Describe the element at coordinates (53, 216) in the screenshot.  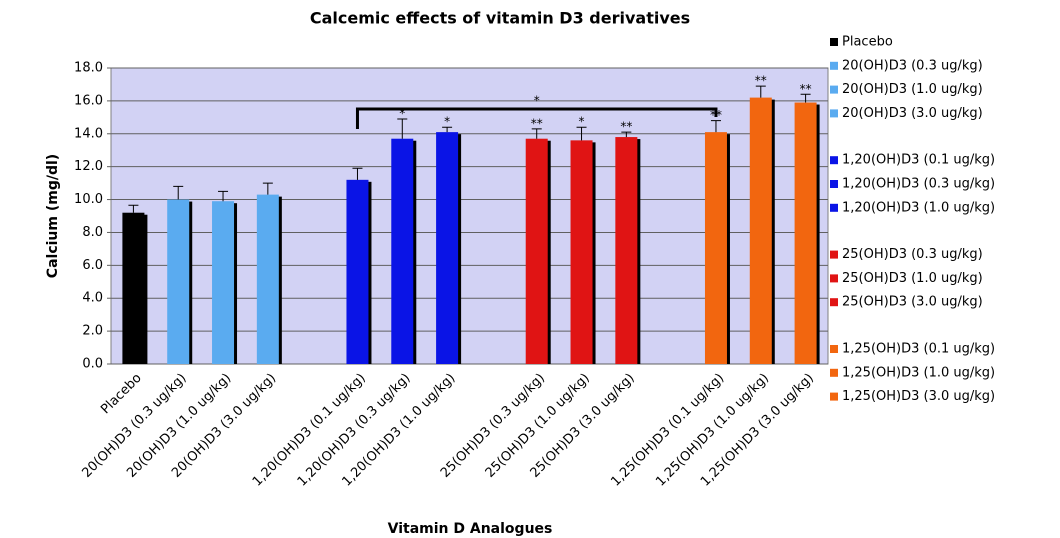
I see `y-axis-label: Calcium (mg/dl)` at that location.